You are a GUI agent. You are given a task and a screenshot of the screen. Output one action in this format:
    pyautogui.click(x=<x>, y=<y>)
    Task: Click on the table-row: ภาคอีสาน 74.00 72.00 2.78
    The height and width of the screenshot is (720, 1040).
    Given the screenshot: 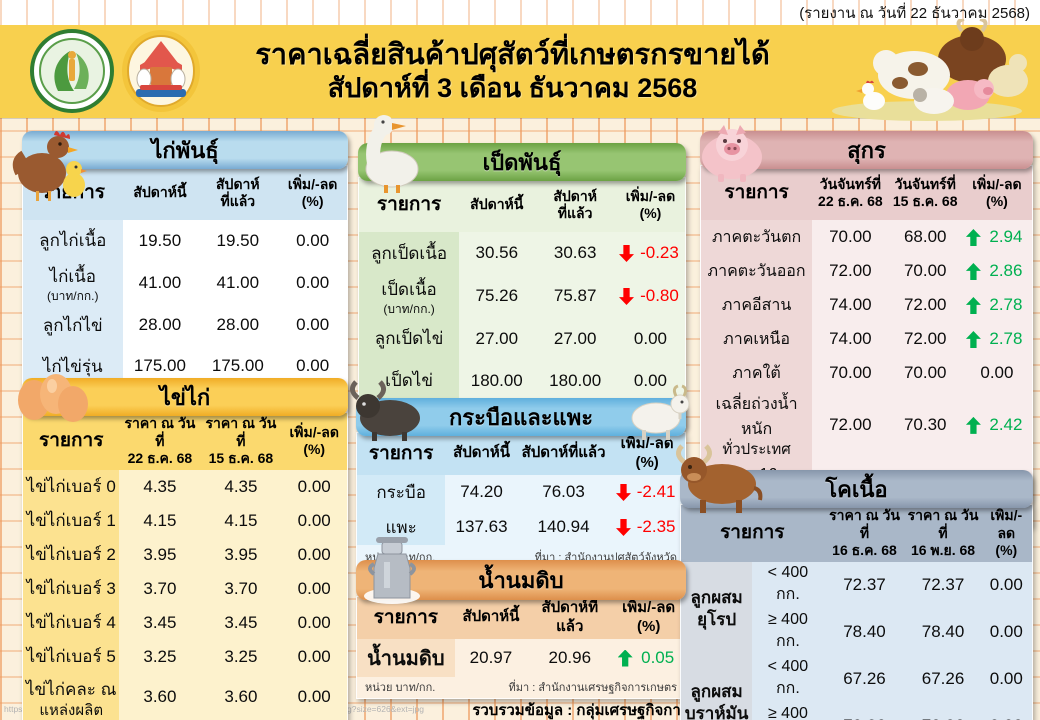 What is the action you would take?
    pyautogui.click(x=866, y=305)
    